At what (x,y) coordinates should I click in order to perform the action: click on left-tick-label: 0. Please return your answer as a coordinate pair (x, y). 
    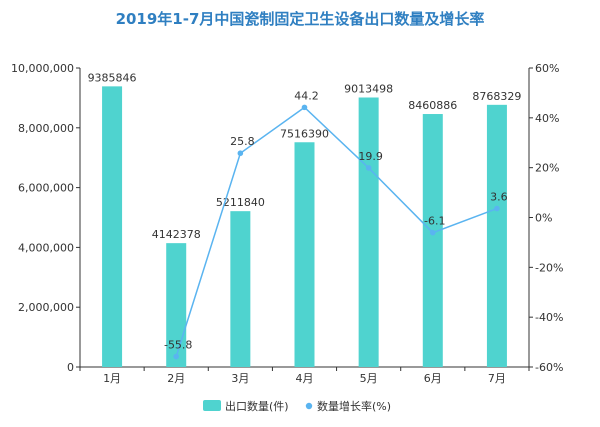
    Looking at the image, I should click on (70, 367).